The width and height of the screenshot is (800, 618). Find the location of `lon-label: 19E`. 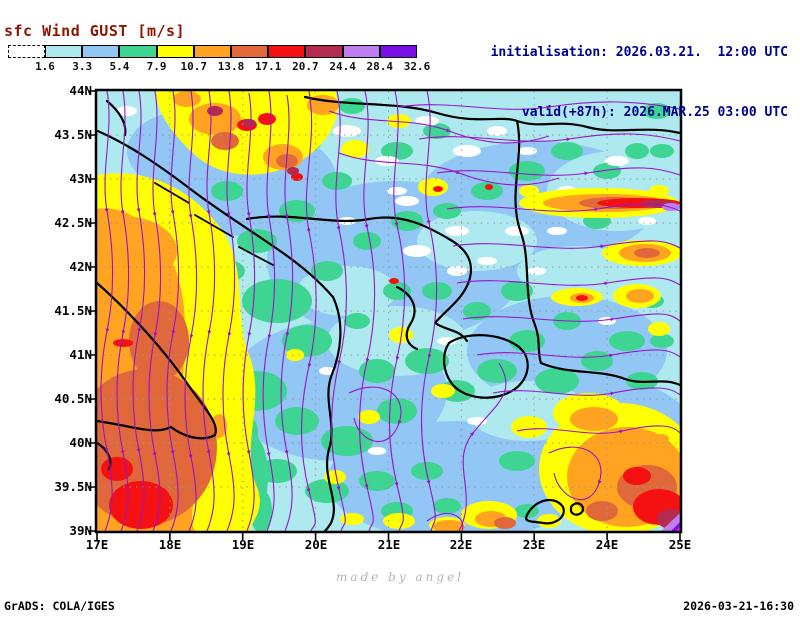

lon-label: 19E is located at coordinates (243, 544).